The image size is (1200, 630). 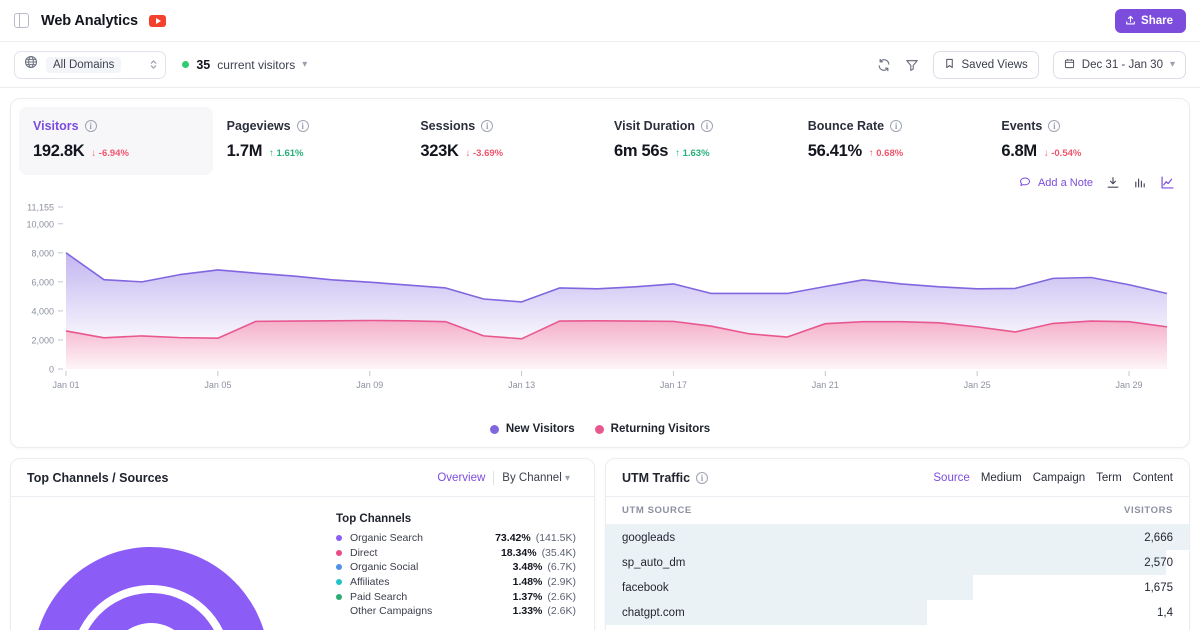 What do you see at coordinates (374, 519) in the screenshot?
I see `top-channels-list-title: Top Channels` at bounding box center [374, 519].